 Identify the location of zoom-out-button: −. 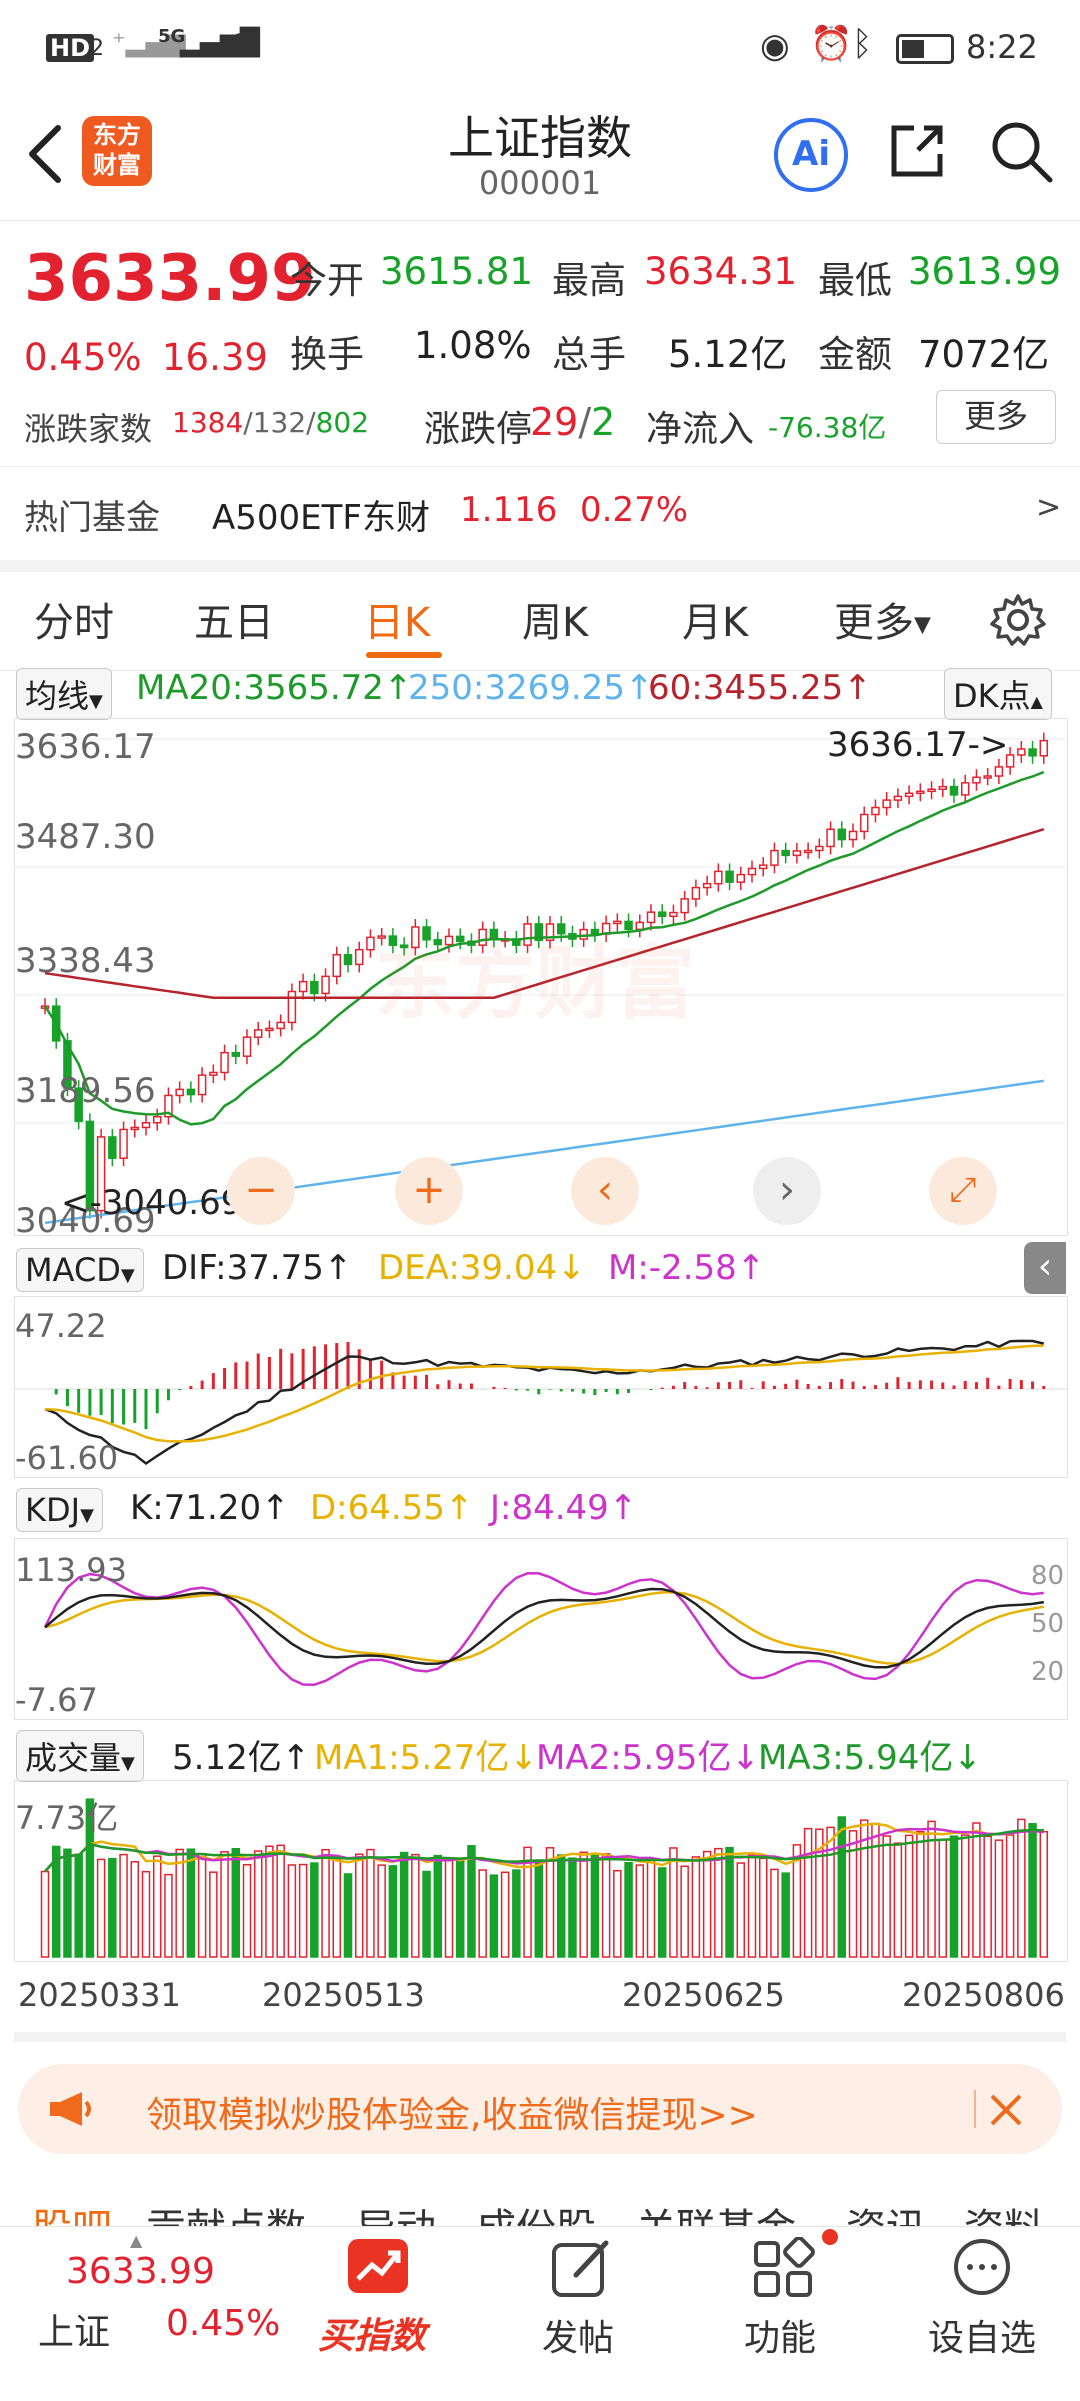
(261, 1191).